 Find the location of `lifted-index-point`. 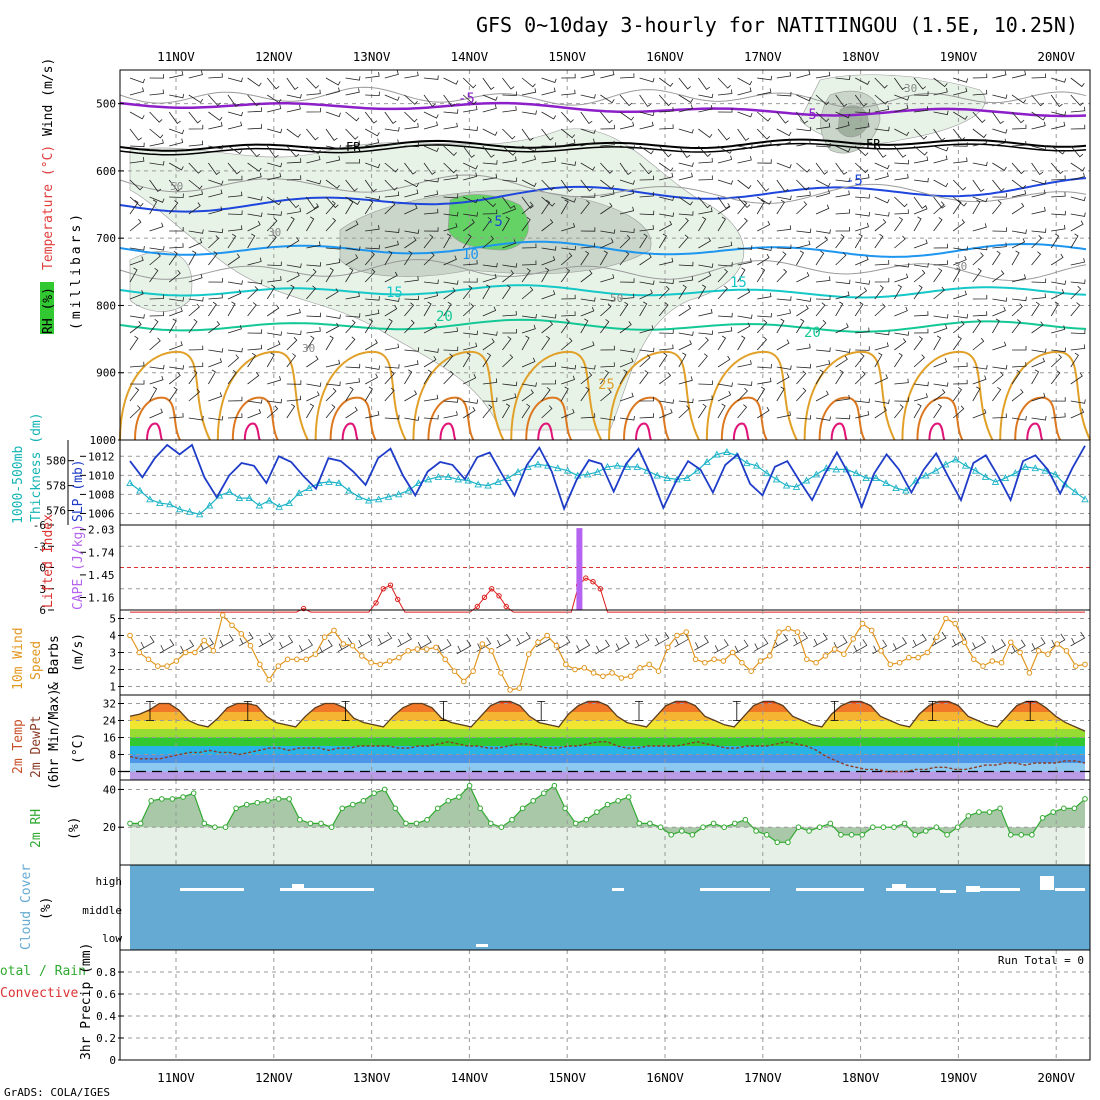

lifted-index-point is located at coordinates (303, 608).